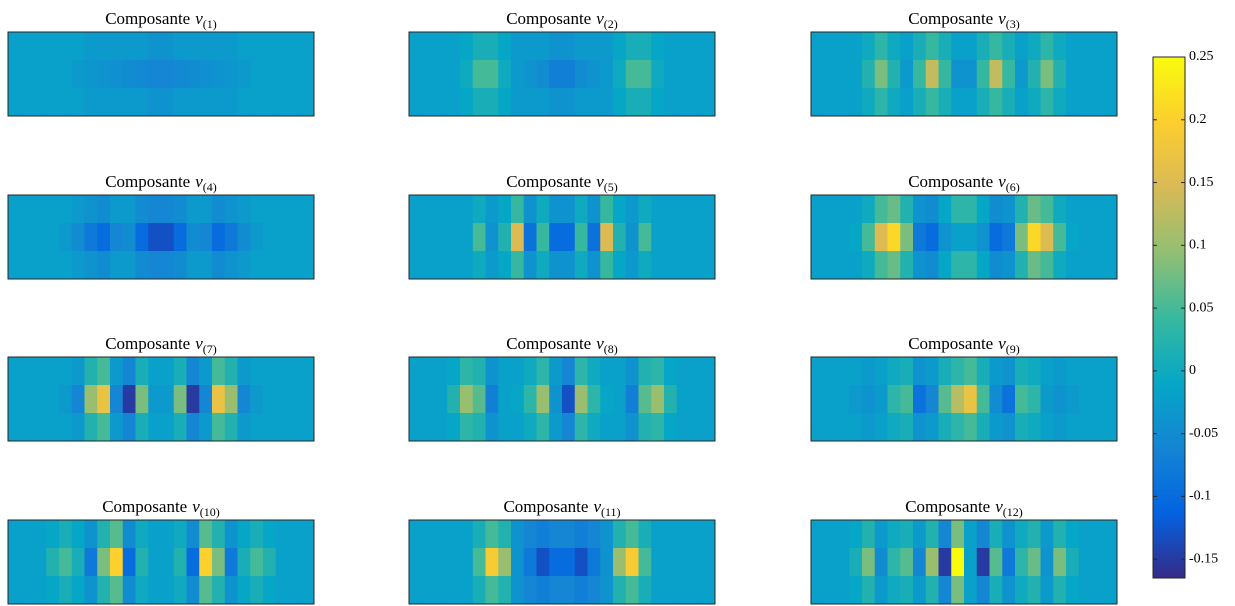  I want to click on panel-frame, so click(964, 562).